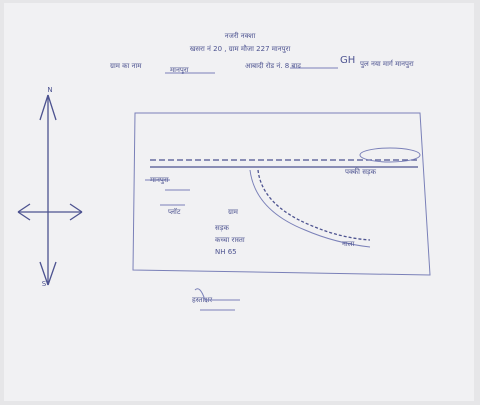  I want to click on header-middle: आबादी रोड नं. 8 बाद, so click(273, 65).